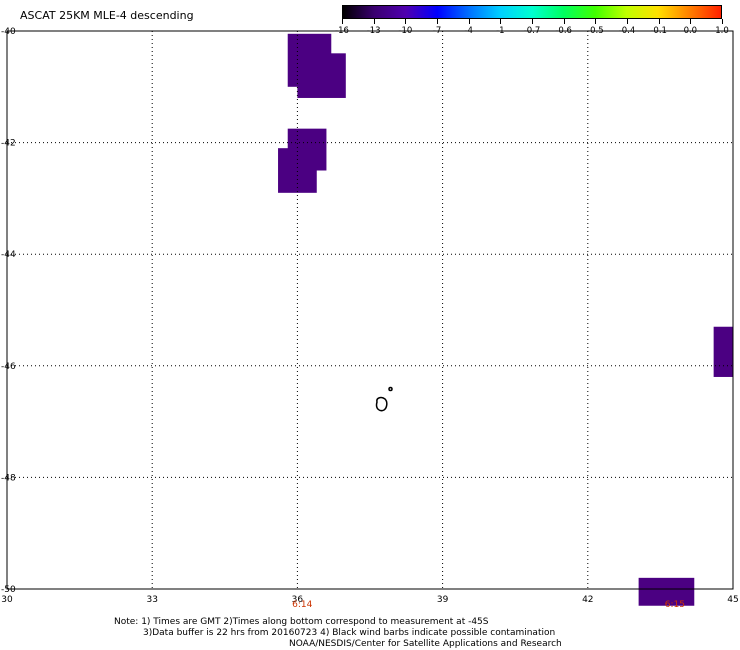  Describe the element at coordinates (675, 605) in the screenshot. I see `swath-time-label: 6:15` at that location.